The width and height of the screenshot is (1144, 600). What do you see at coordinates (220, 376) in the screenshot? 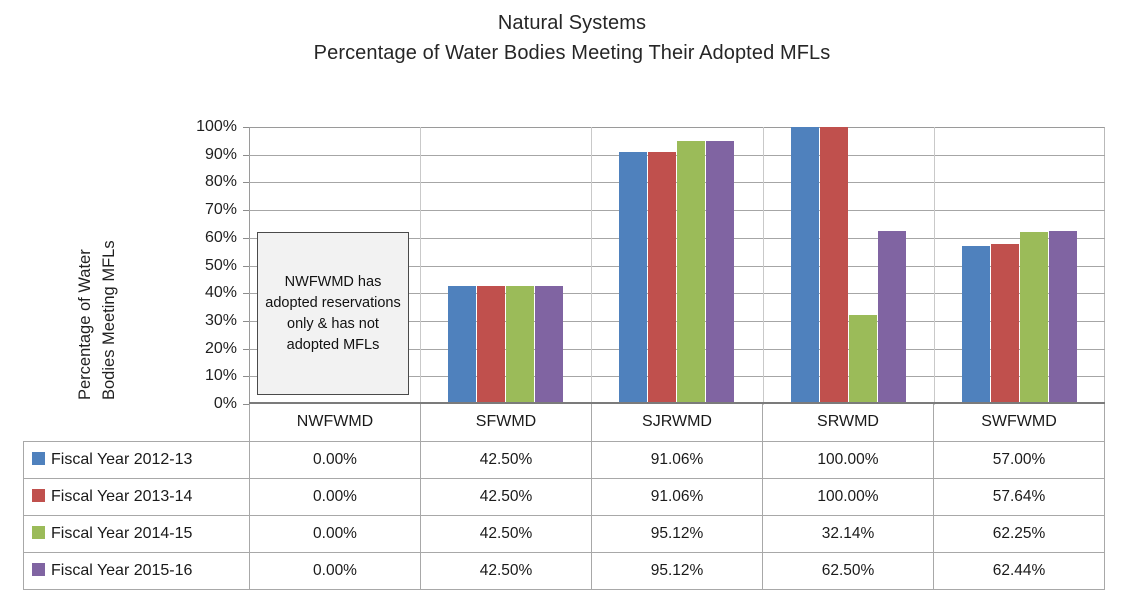
I see `y-axis-tick-label: 10%` at bounding box center [220, 376].